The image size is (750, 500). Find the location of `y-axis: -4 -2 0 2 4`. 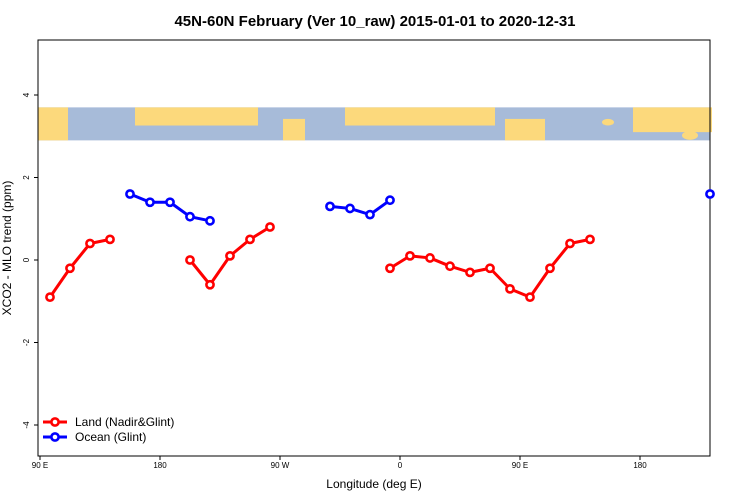

y-axis: -4 -2 0 2 4 is located at coordinates (30, 260).